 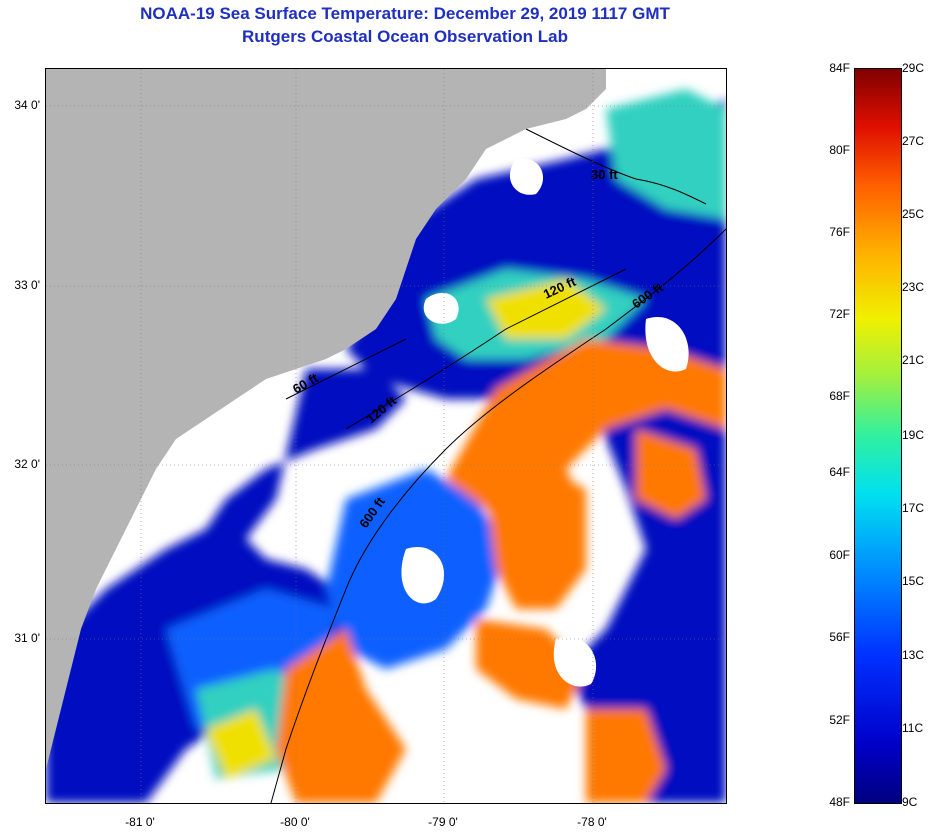 What do you see at coordinates (913, 360) in the screenshot?
I see `colorbar-c-21: 21C` at bounding box center [913, 360].